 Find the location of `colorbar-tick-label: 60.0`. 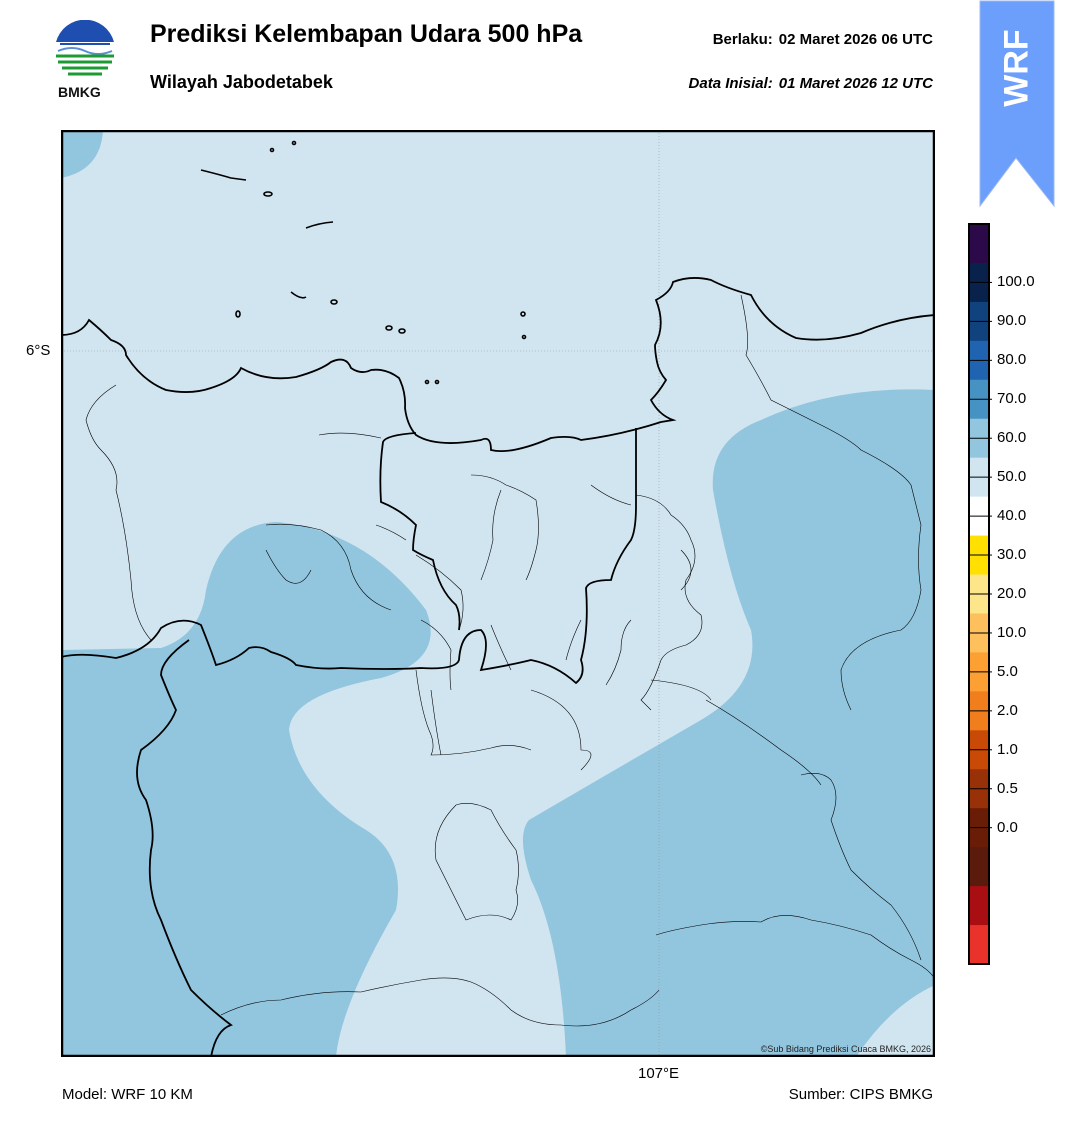

colorbar-tick-label: 60.0 is located at coordinates (1012, 438).